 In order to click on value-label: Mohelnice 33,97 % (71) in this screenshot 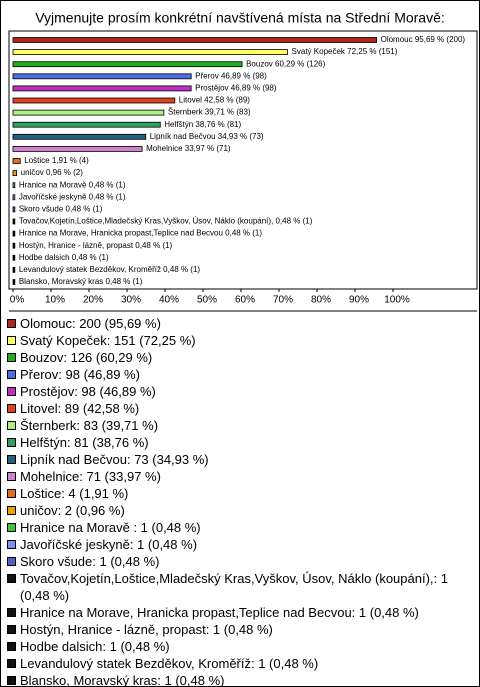, I will do `click(188, 148)`.